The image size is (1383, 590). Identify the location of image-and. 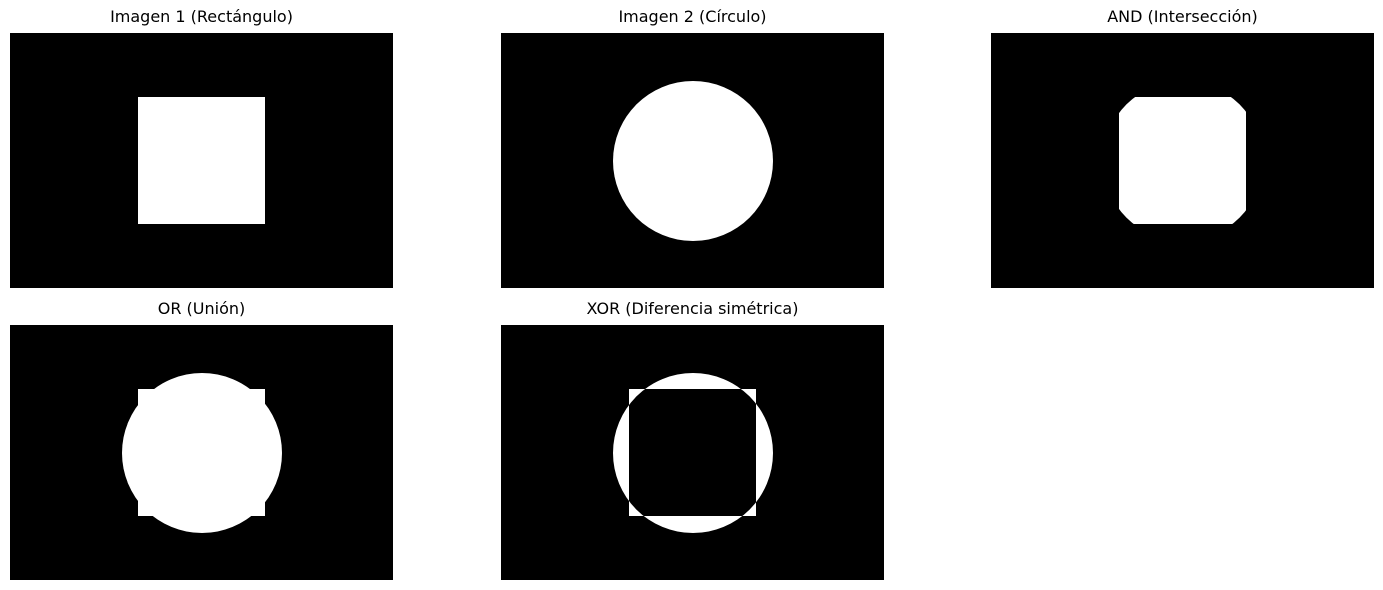
(1182, 160).